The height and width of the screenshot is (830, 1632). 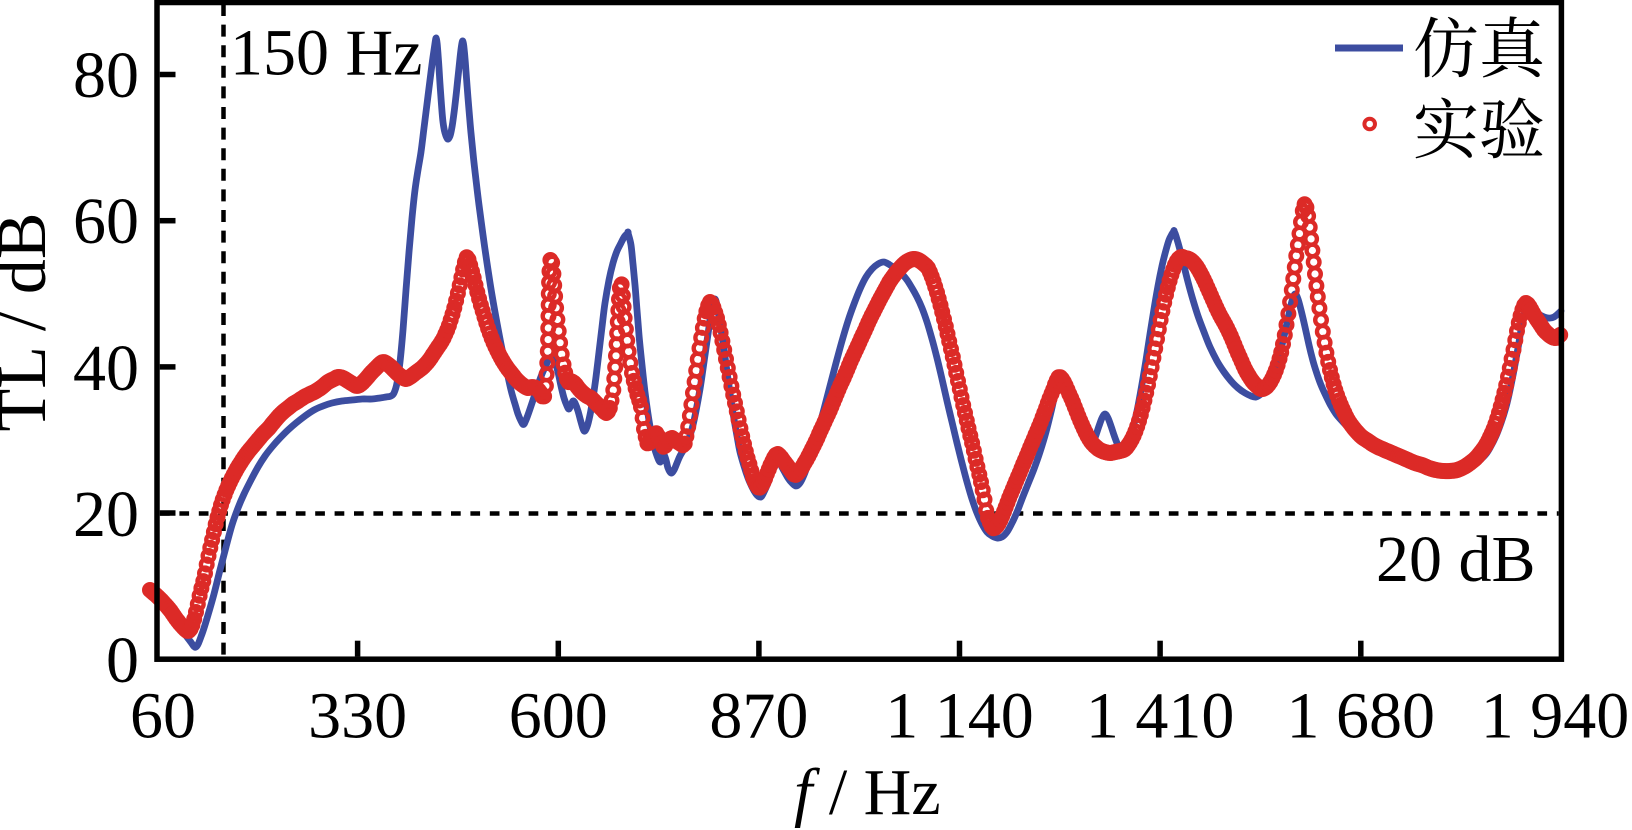 What do you see at coordinates (122, 660) in the screenshot?
I see `svg-text: 0` at bounding box center [122, 660].